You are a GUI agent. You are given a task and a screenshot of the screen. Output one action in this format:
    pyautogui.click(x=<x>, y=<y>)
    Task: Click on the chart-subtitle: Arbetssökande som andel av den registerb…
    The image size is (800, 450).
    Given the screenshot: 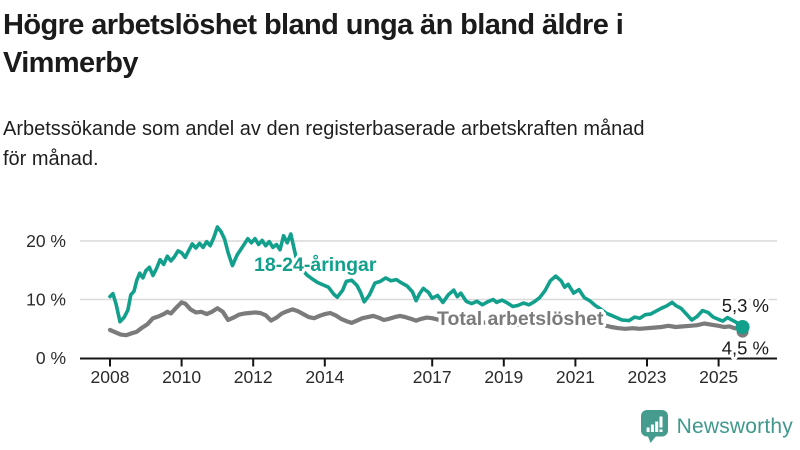 What is the action you would take?
    pyautogui.click(x=399, y=144)
    